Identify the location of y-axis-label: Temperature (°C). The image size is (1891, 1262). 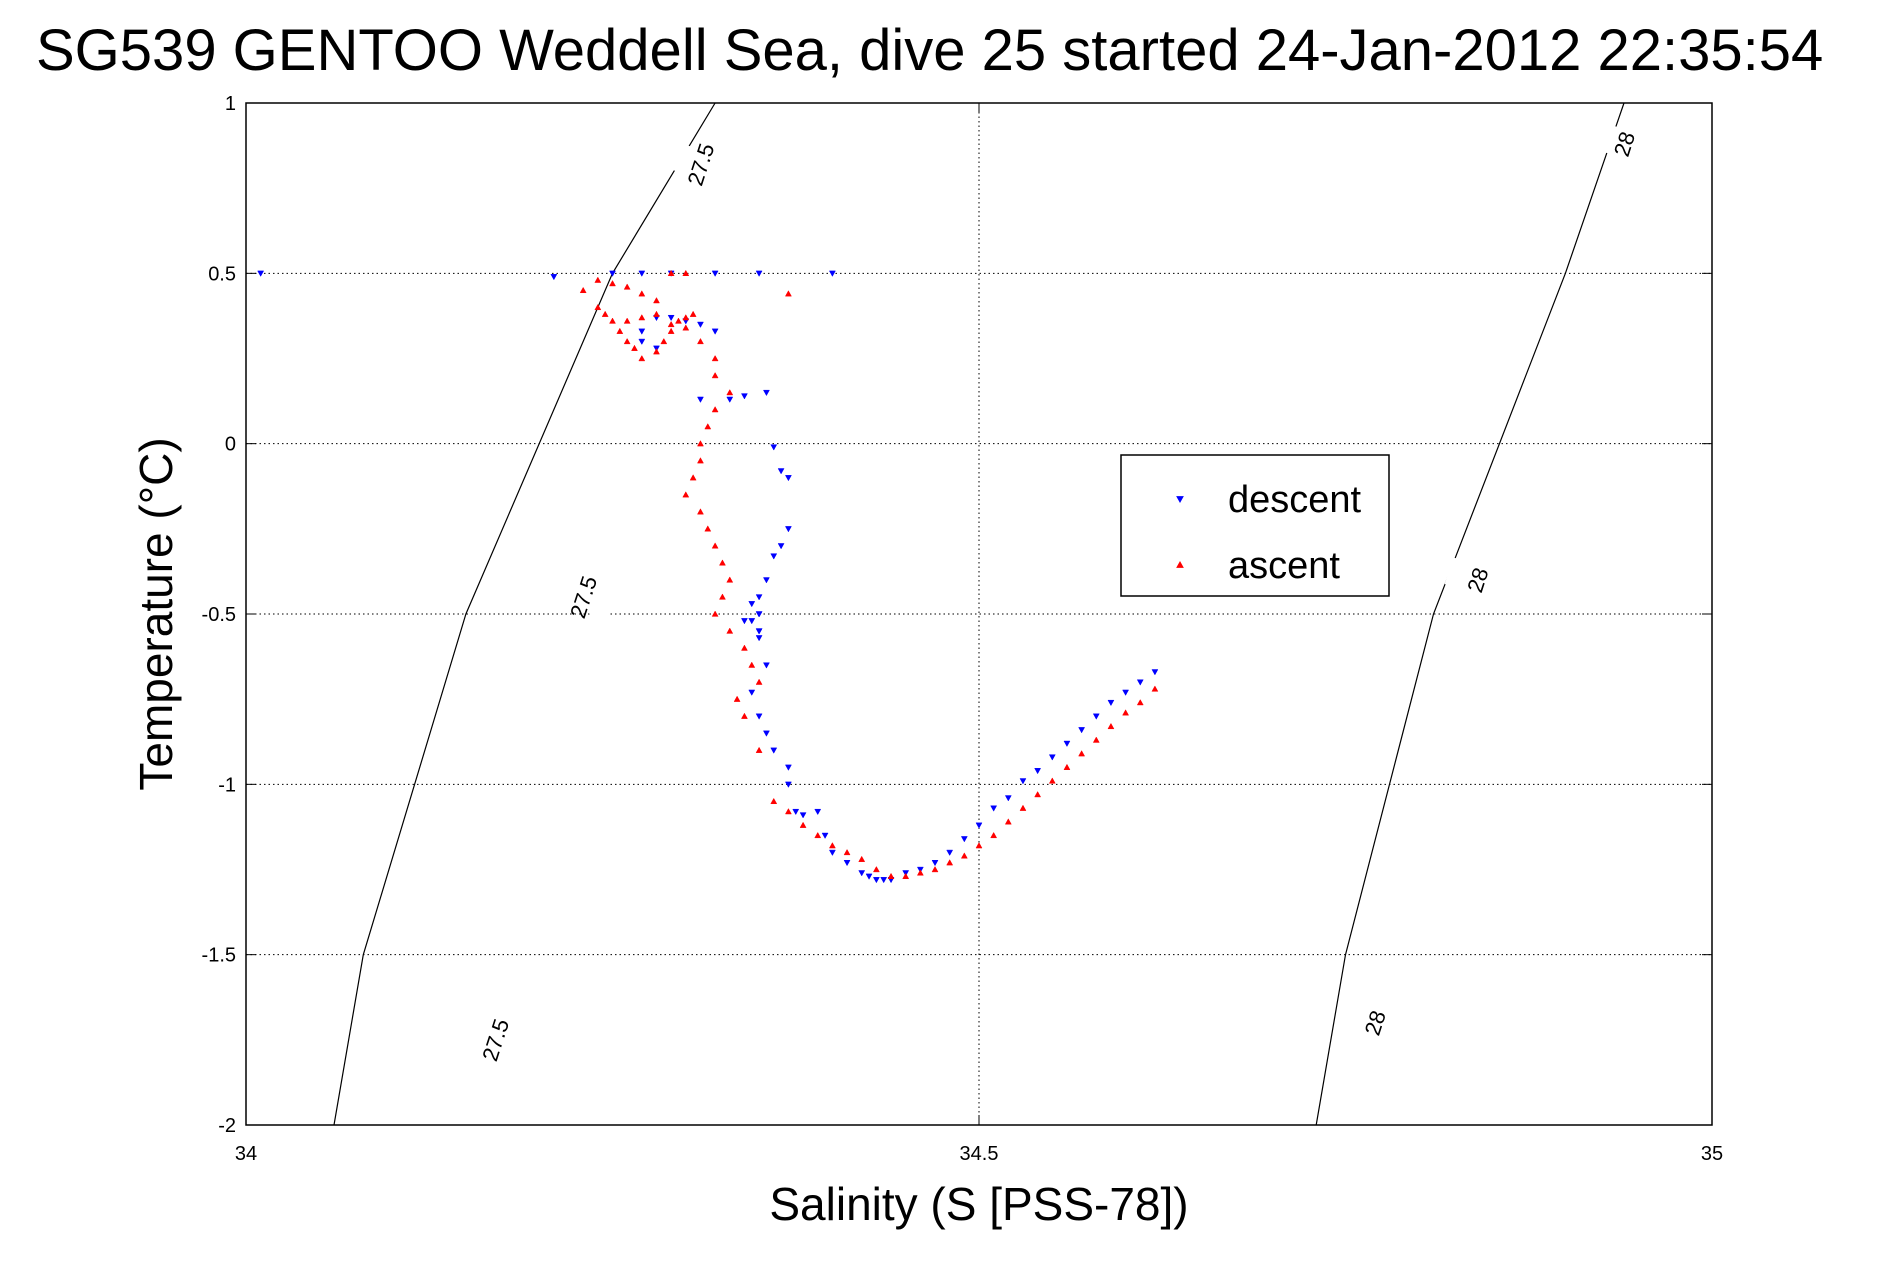
(156, 613).